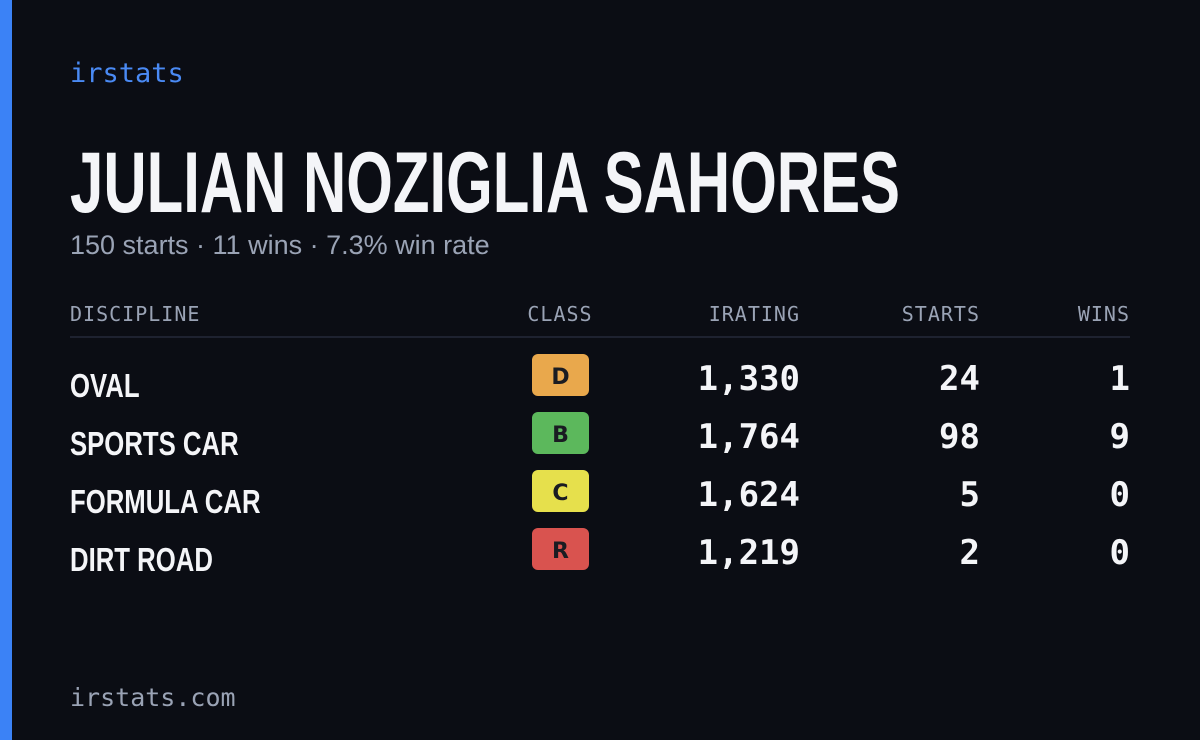 The height and width of the screenshot is (740, 1200). What do you see at coordinates (135, 314) in the screenshot?
I see `column-header: DISCIPLINE` at bounding box center [135, 314].